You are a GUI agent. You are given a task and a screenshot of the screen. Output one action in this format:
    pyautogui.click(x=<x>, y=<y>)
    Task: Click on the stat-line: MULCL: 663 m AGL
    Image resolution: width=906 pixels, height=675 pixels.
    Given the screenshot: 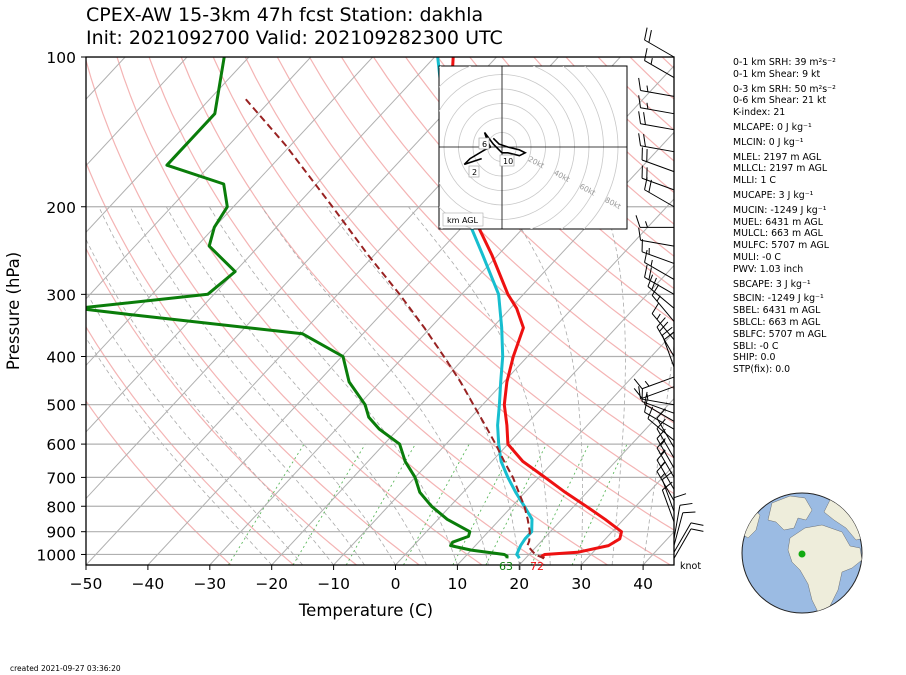 What is the action you would take?
    pyautogui.click(x=778, y=234)
    